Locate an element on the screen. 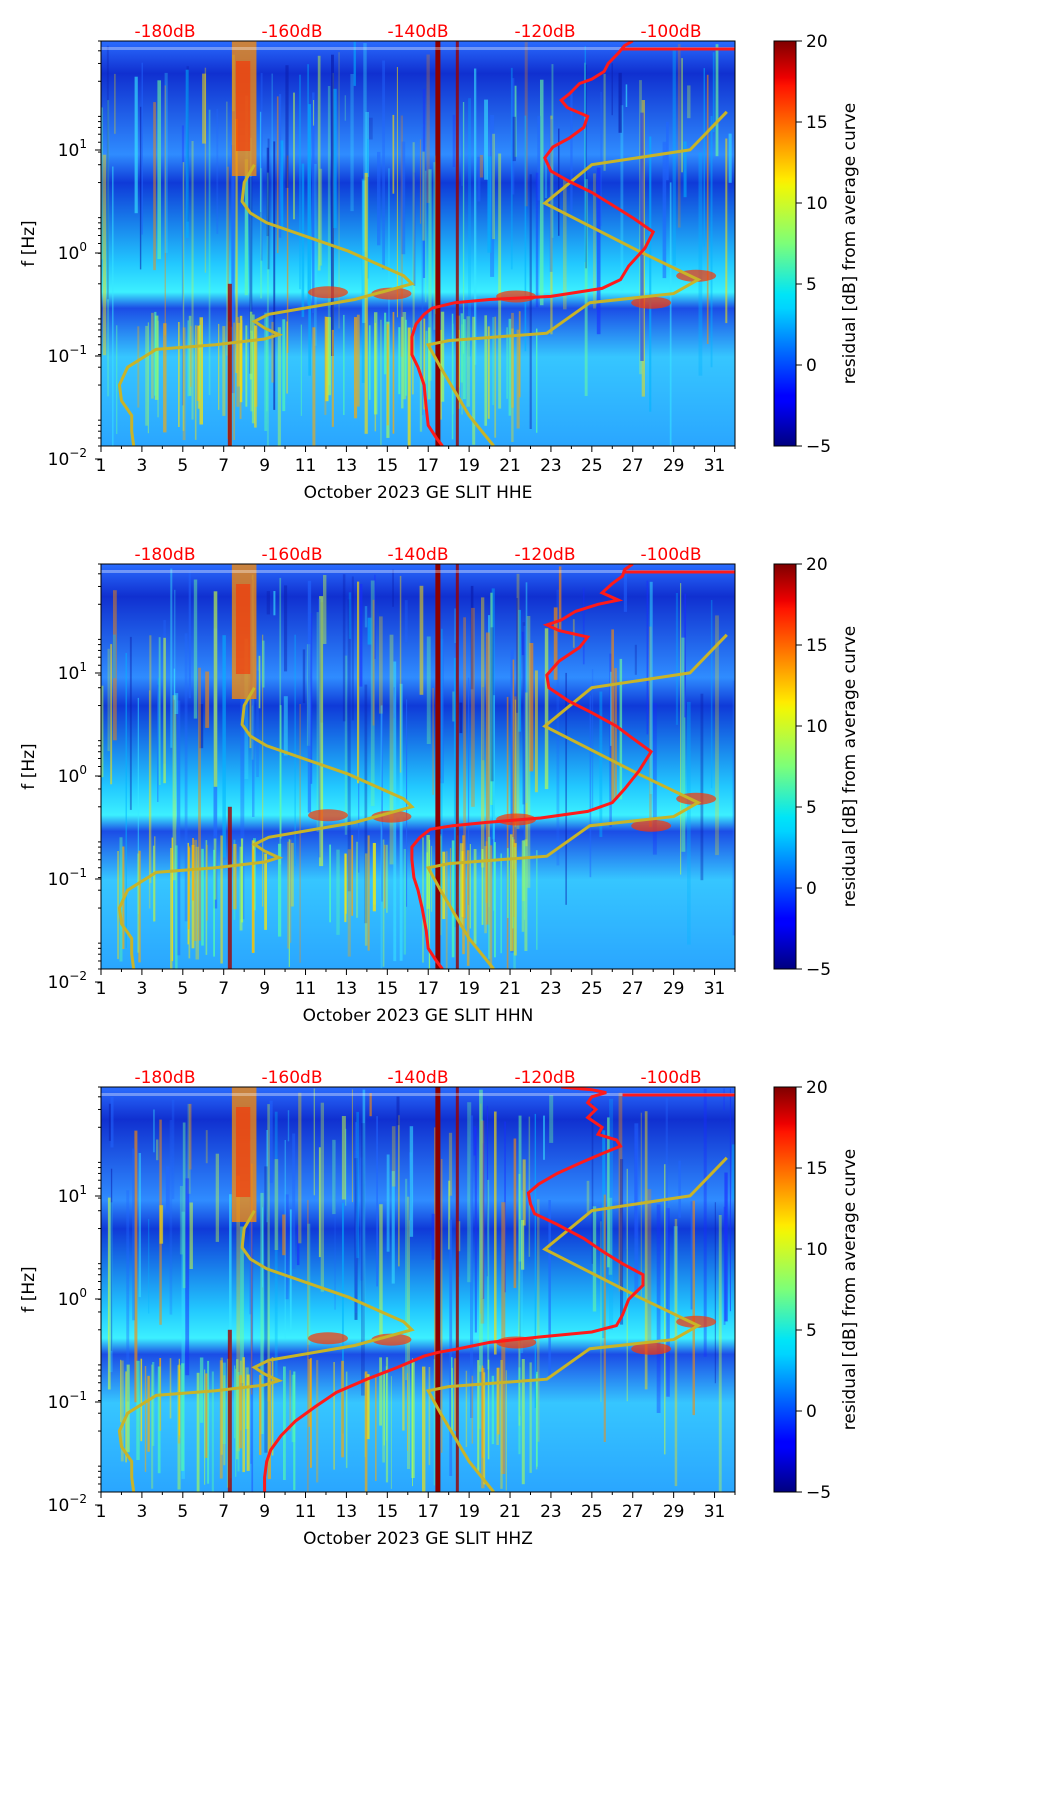 The image size is (1052, 1806). colorbar-tick-label: 20 is located at coordinates (817, 42).